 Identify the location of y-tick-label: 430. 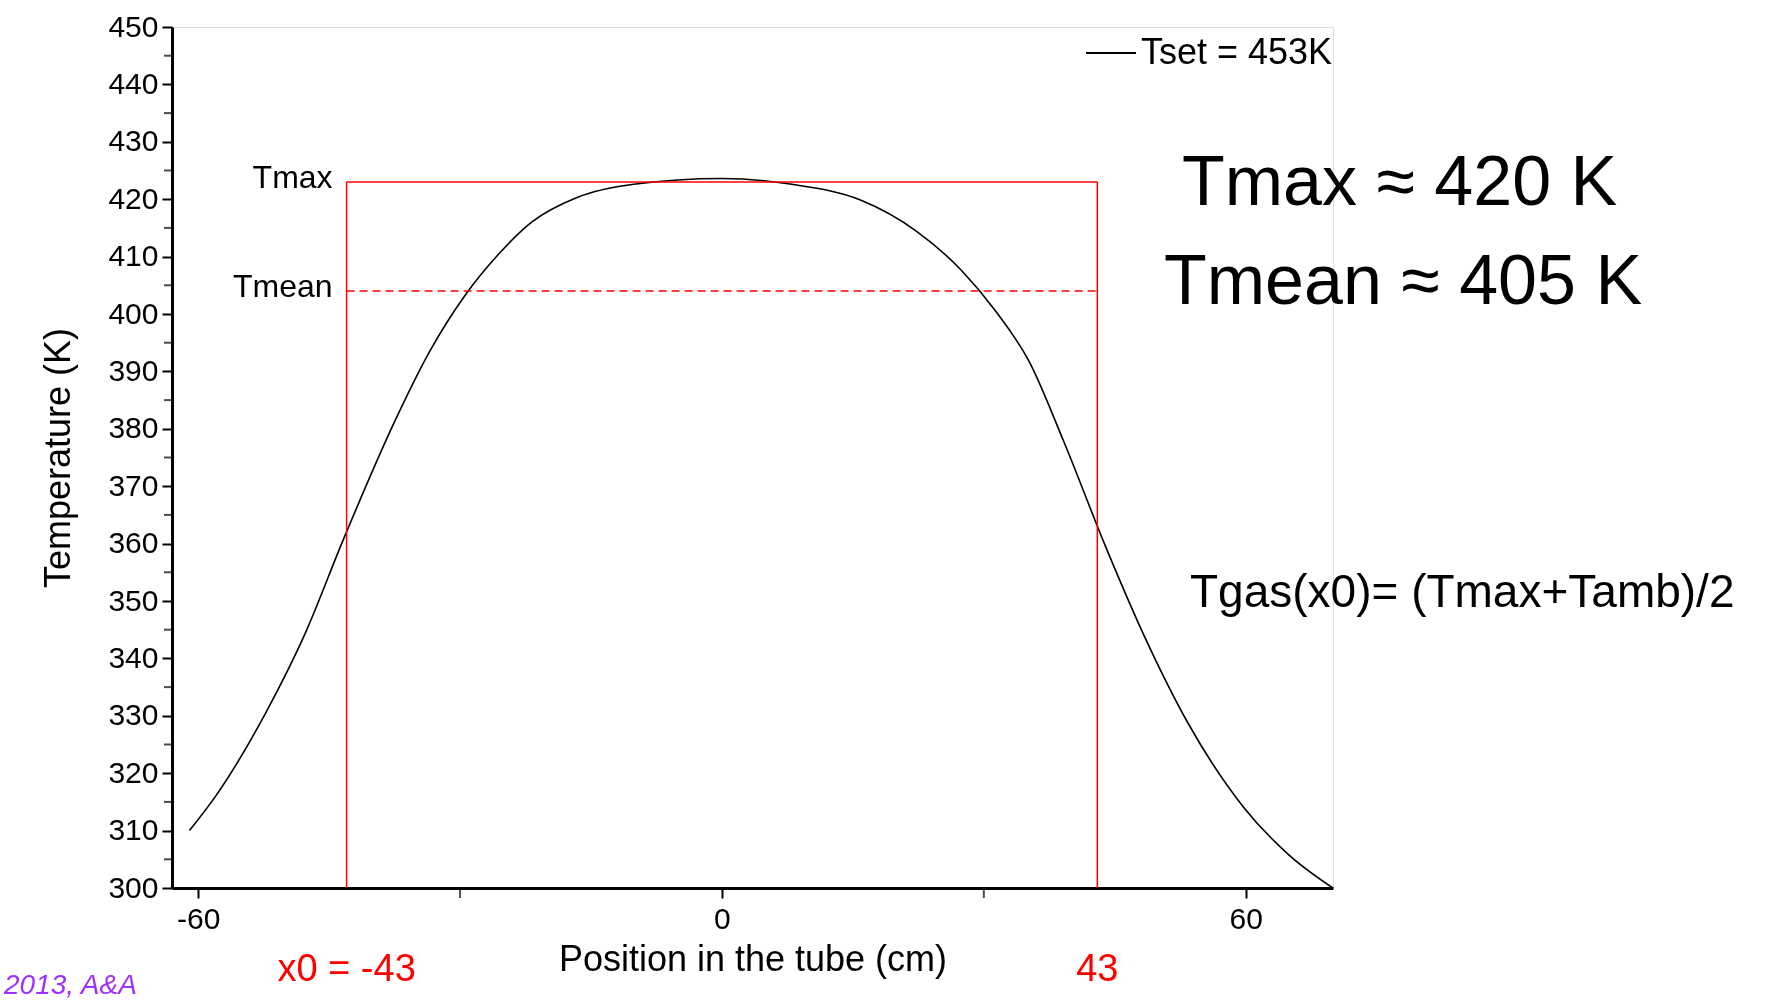
(133, 141).